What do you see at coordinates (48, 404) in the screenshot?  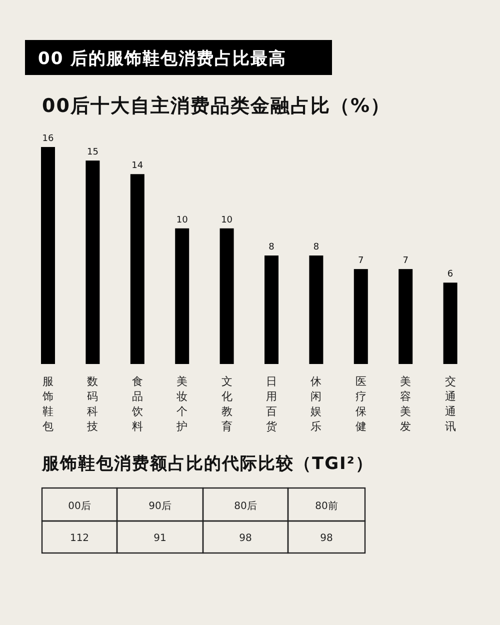 I see `x-tick-label: 服饰鞋包` at bounding box center [48, 404].